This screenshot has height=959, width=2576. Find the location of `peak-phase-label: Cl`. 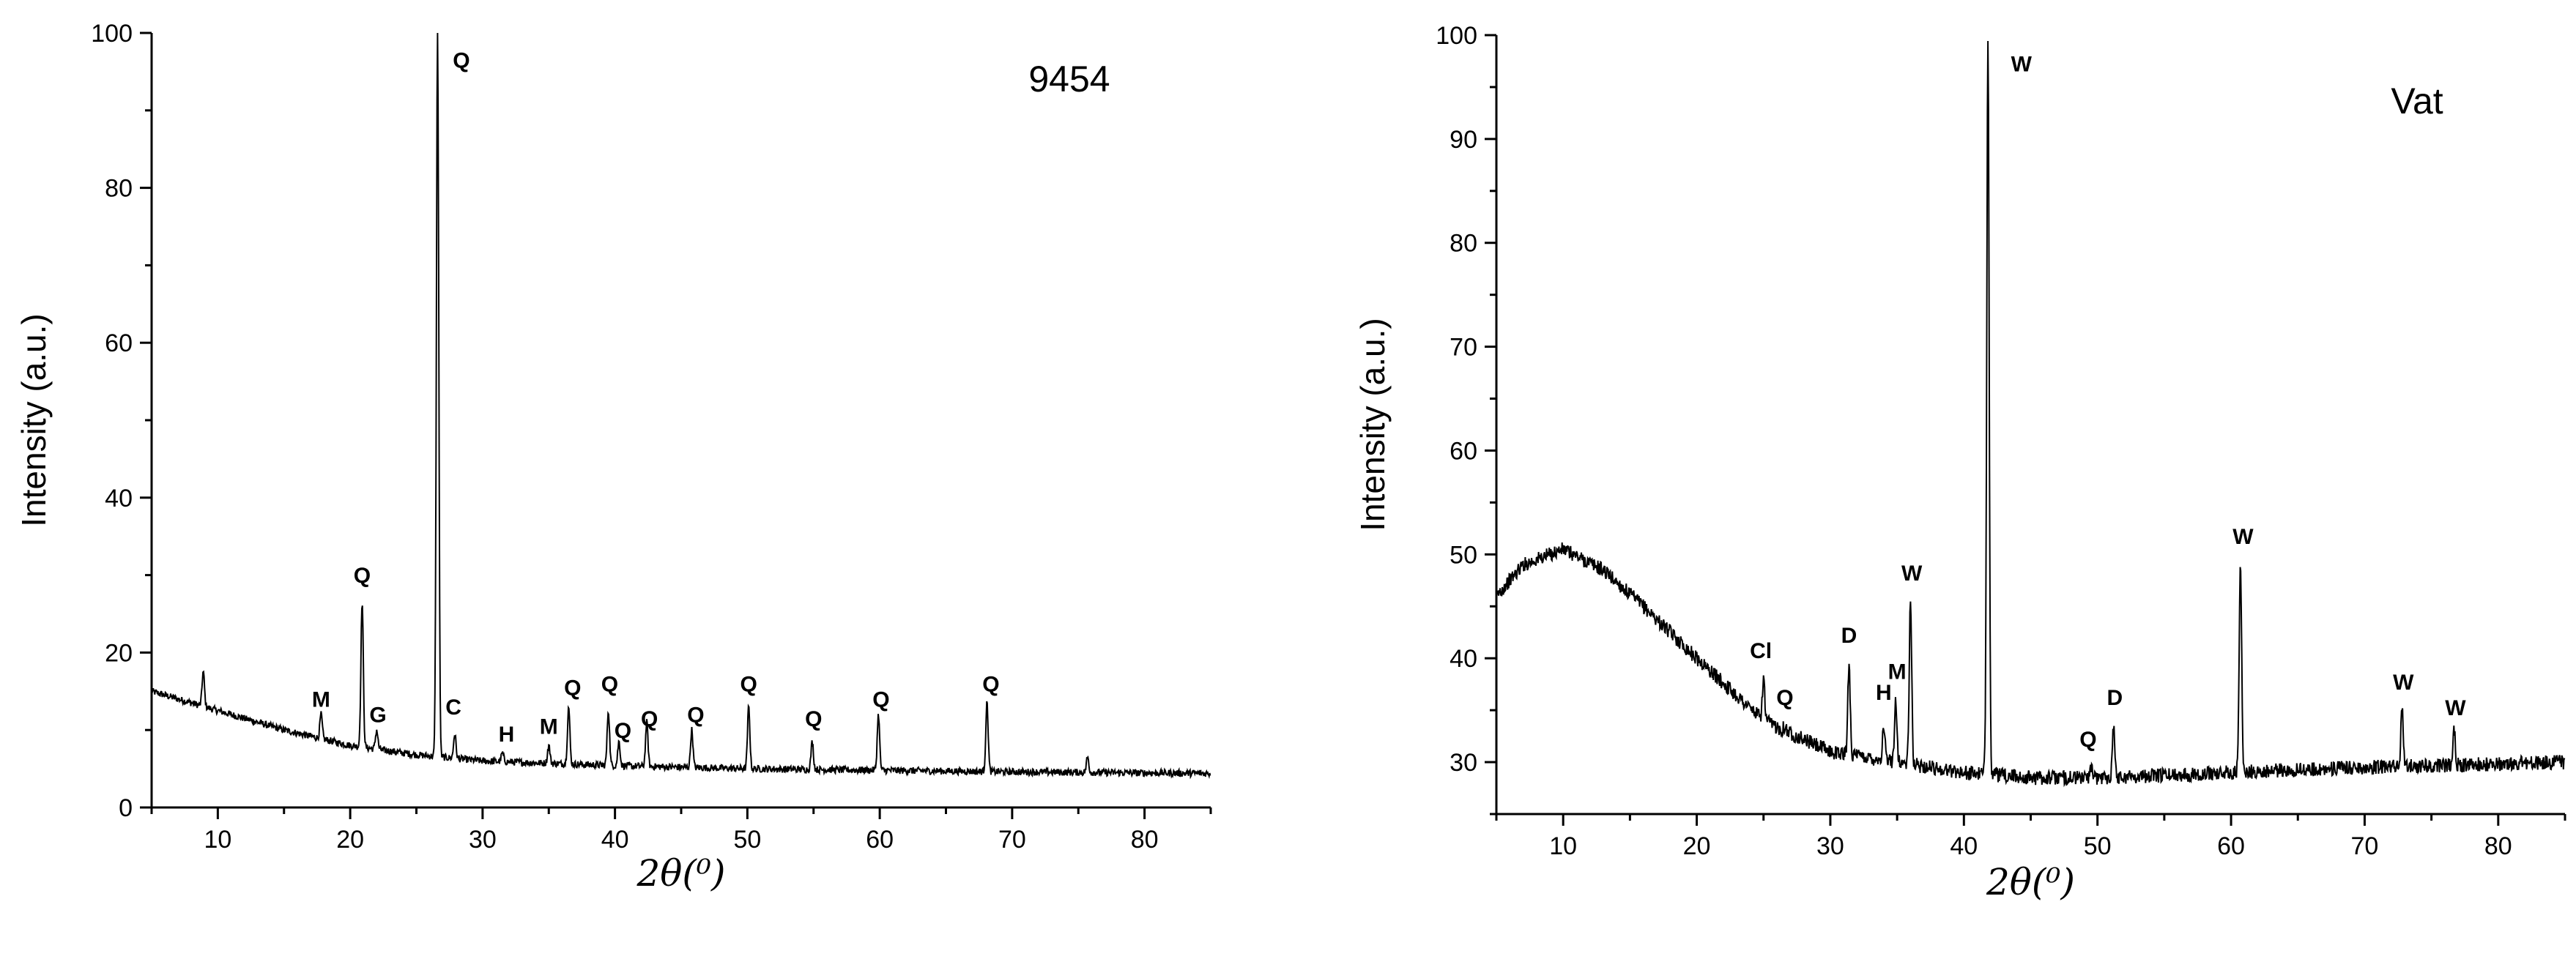

peak-phase-label: Cl is located at coordinates (1761, 651).